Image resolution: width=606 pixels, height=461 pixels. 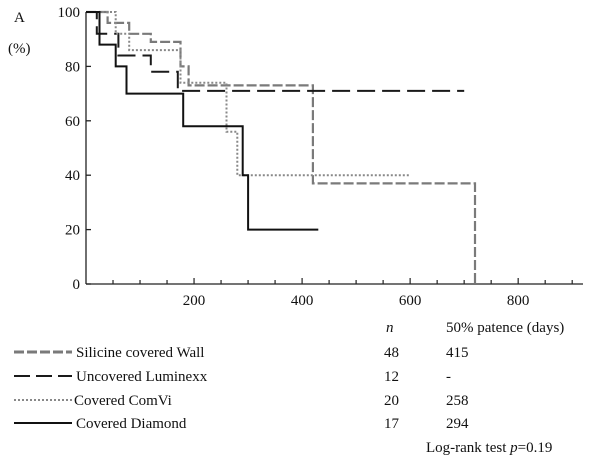 I want to click on legend-patence-silicone: 415, so click(x=457, y=353).